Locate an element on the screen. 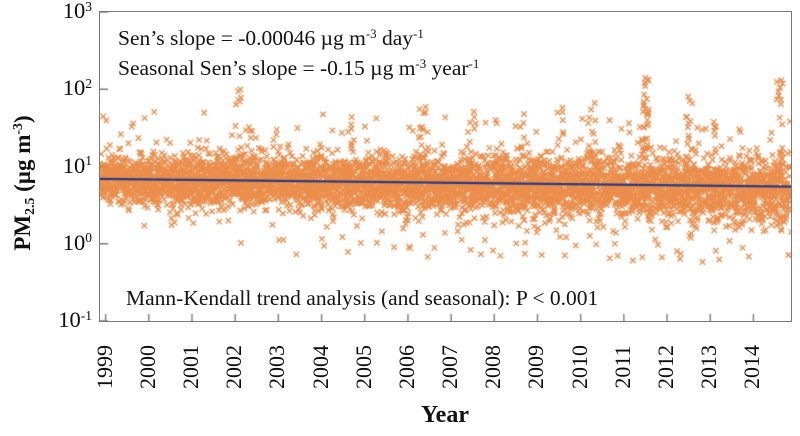 This screenshot has width=800, height=436. y-tick-label: 10¹ is located at coordinates (77, 165).